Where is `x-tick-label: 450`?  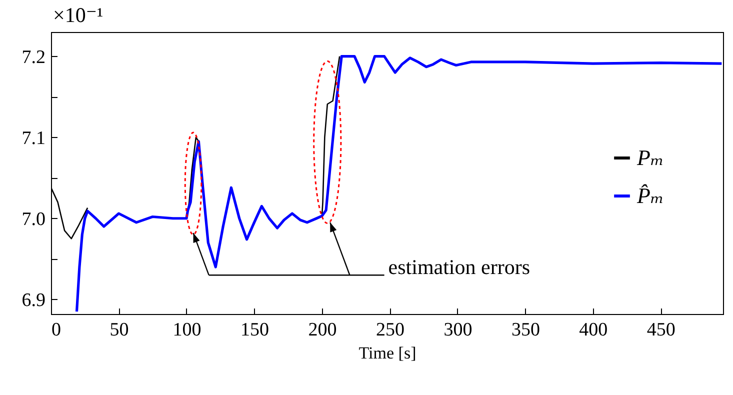
x-tick-label: 450 is located at coordinates (661, 330).